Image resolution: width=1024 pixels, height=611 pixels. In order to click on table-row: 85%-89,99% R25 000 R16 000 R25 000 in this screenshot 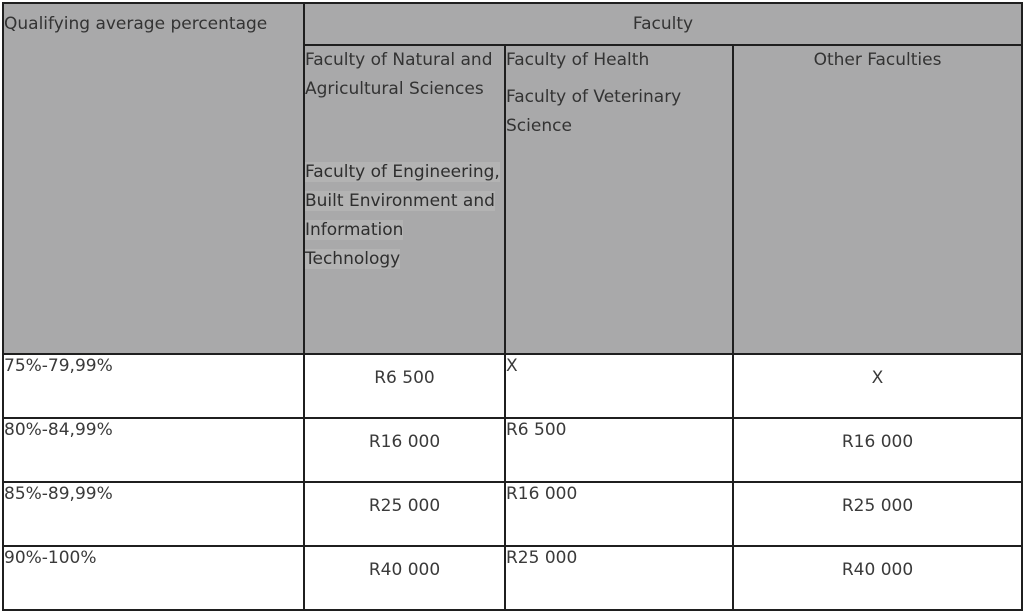, I will do `click(513, 514)`.